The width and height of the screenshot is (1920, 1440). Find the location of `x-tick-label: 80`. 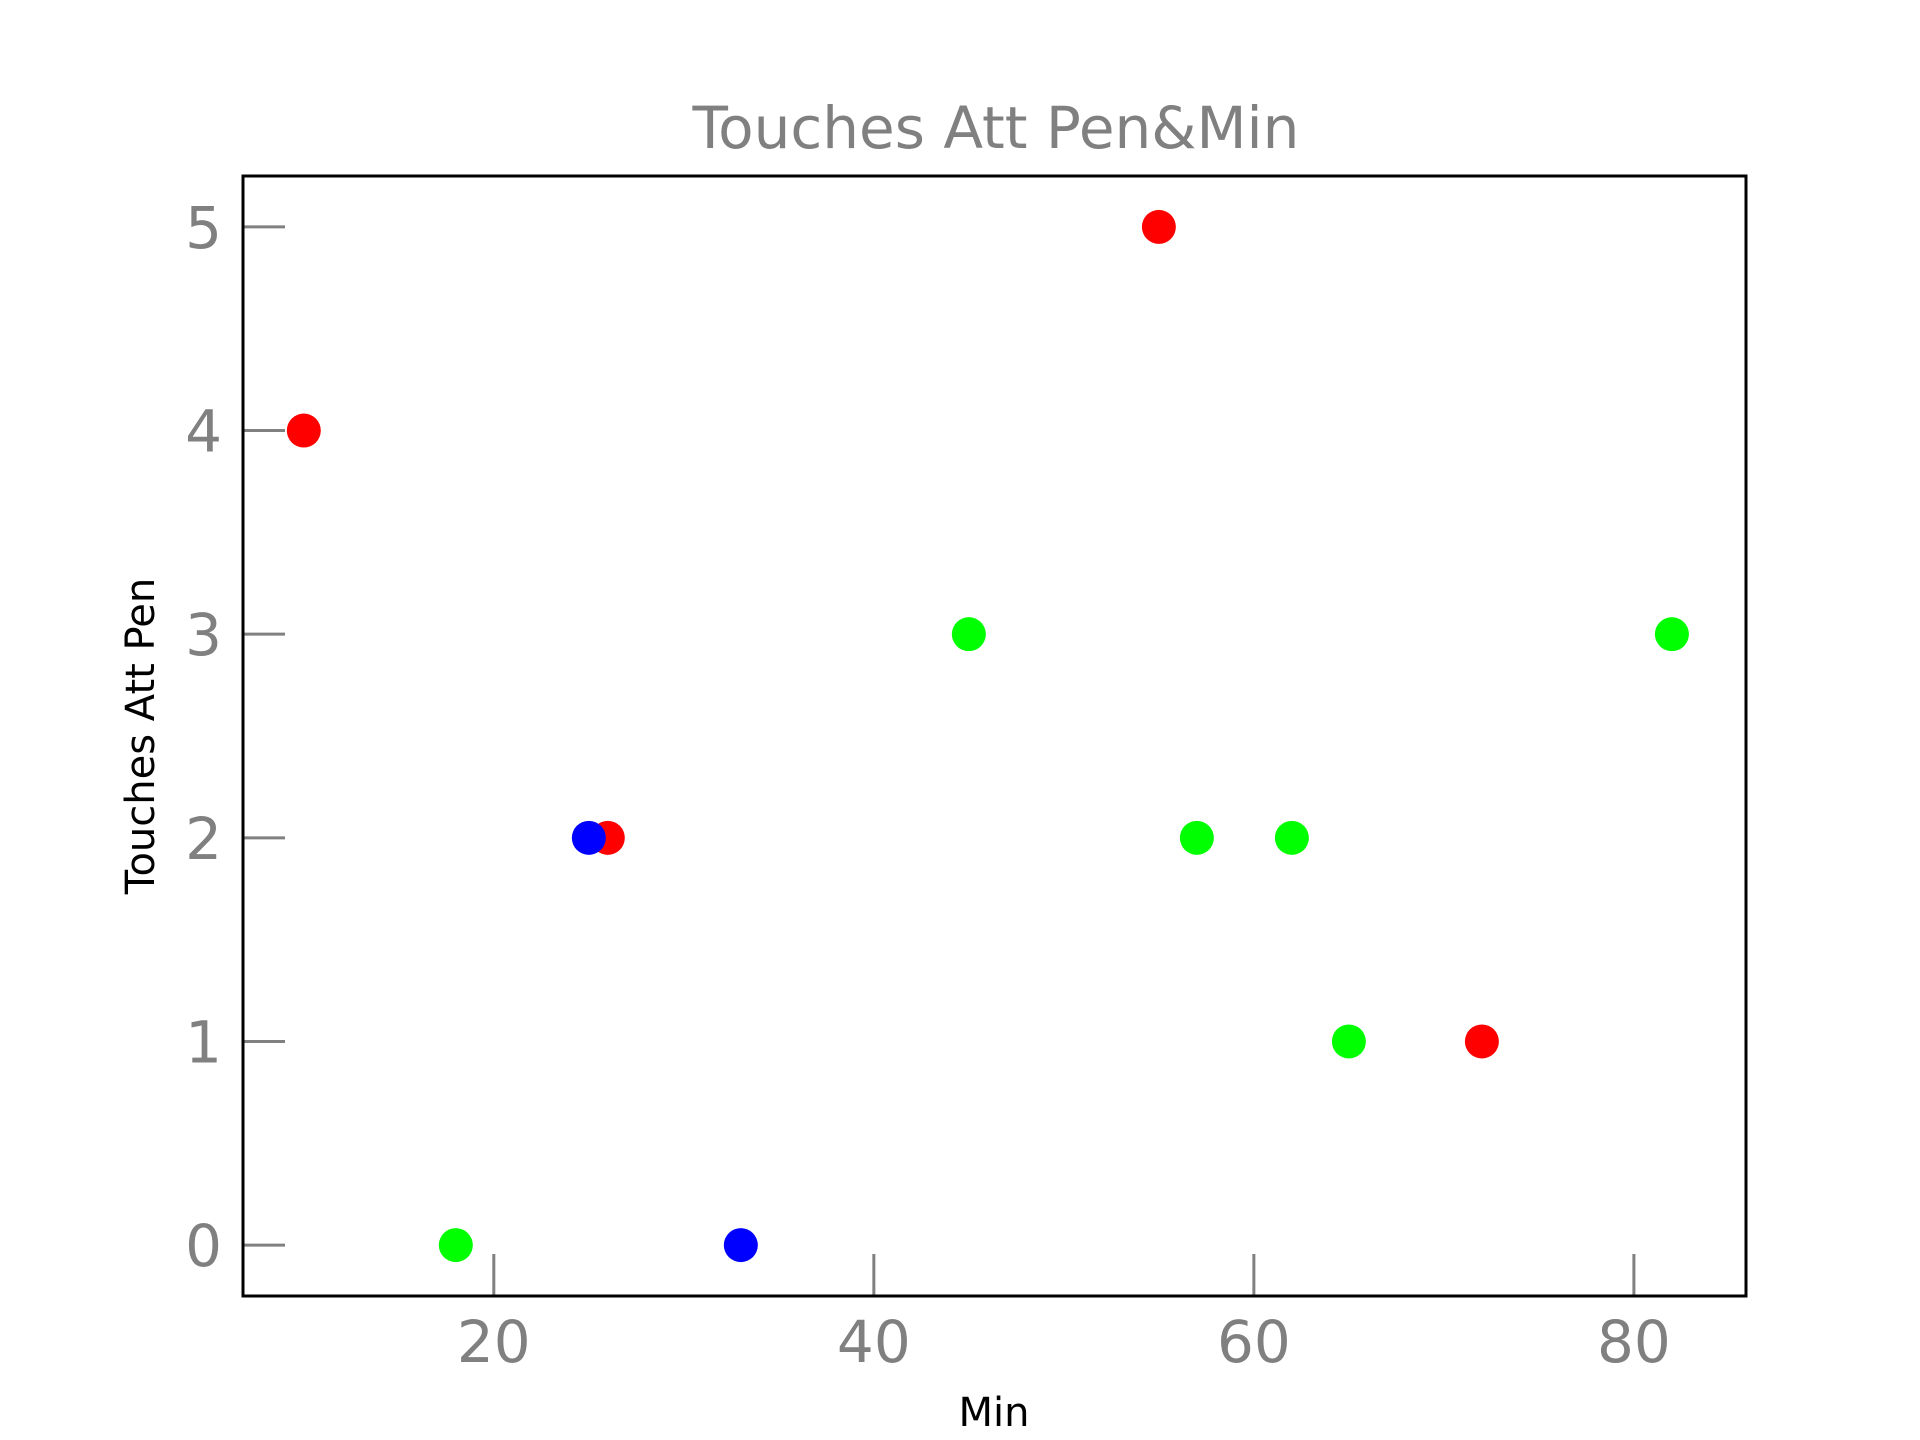

x-tick-label: 80 is located at coordinates (1634, 1342).